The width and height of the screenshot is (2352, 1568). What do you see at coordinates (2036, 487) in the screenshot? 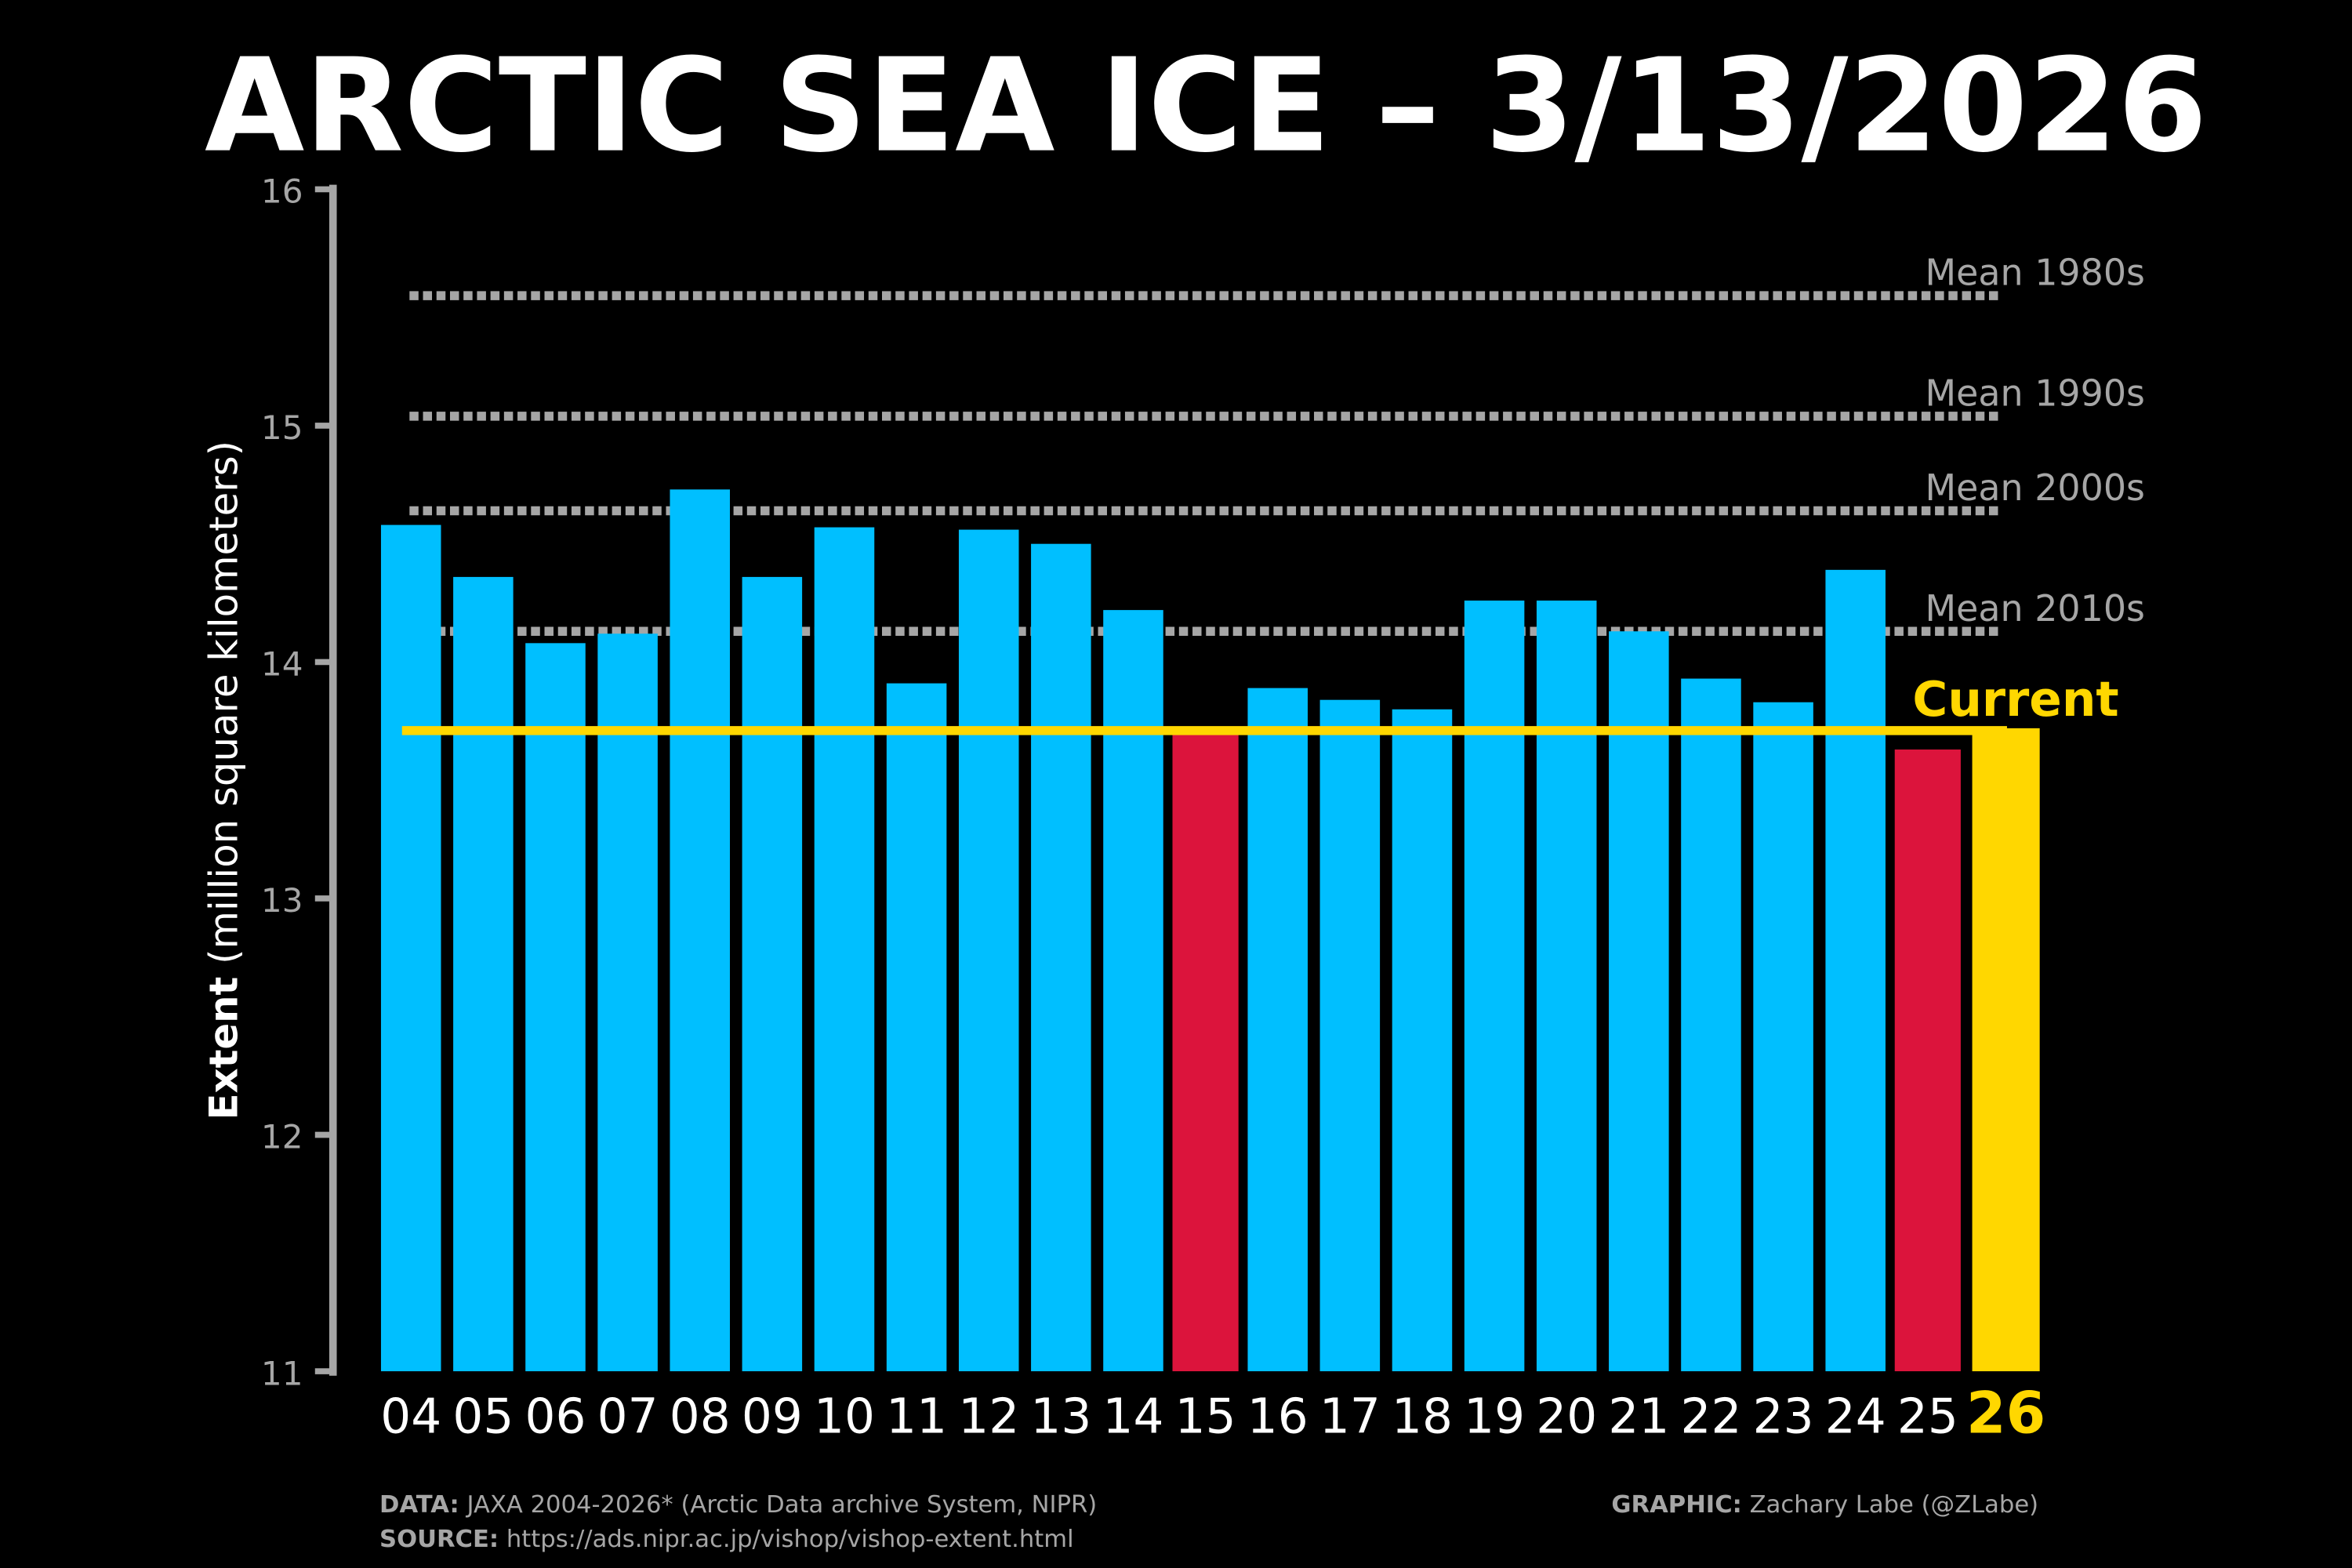
I see `reference-line-label: Mean 2000s` at bounding box center [2036, 487].